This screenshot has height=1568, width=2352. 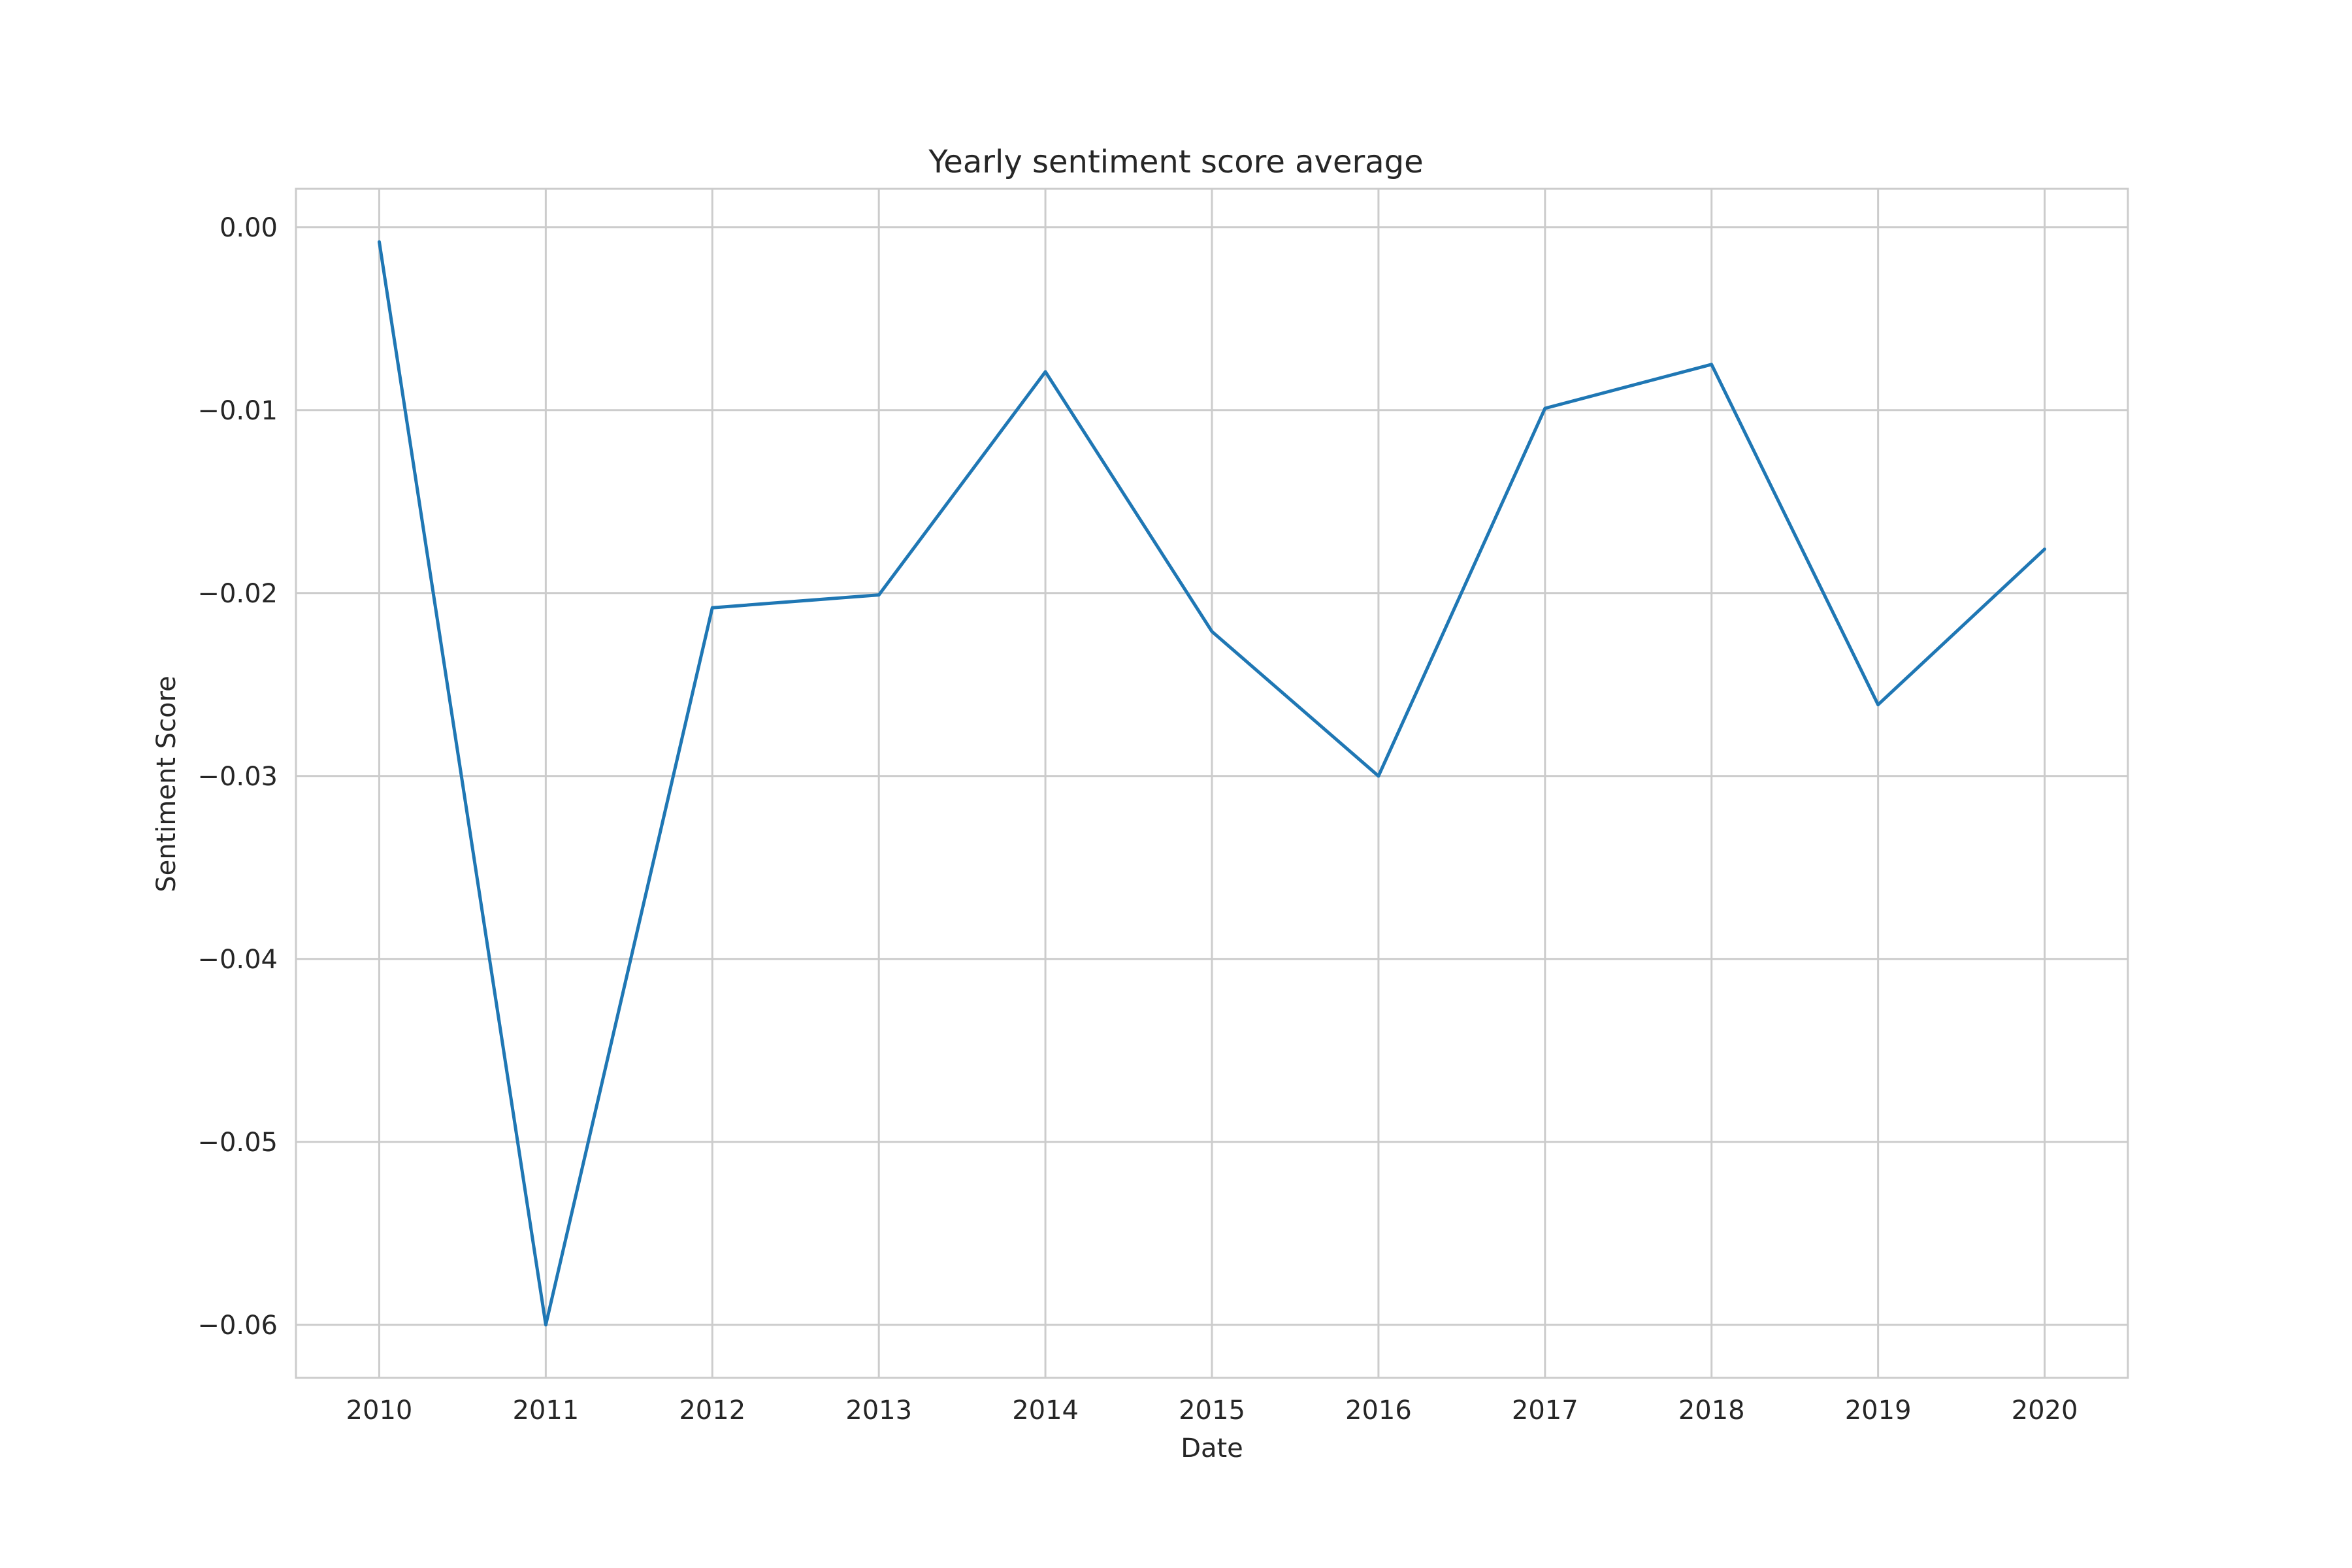 What do you see at coordinates (379, 1411) in the screenshot?
I see `x-tick-label: 2010` at bounding box center [379, 1411].